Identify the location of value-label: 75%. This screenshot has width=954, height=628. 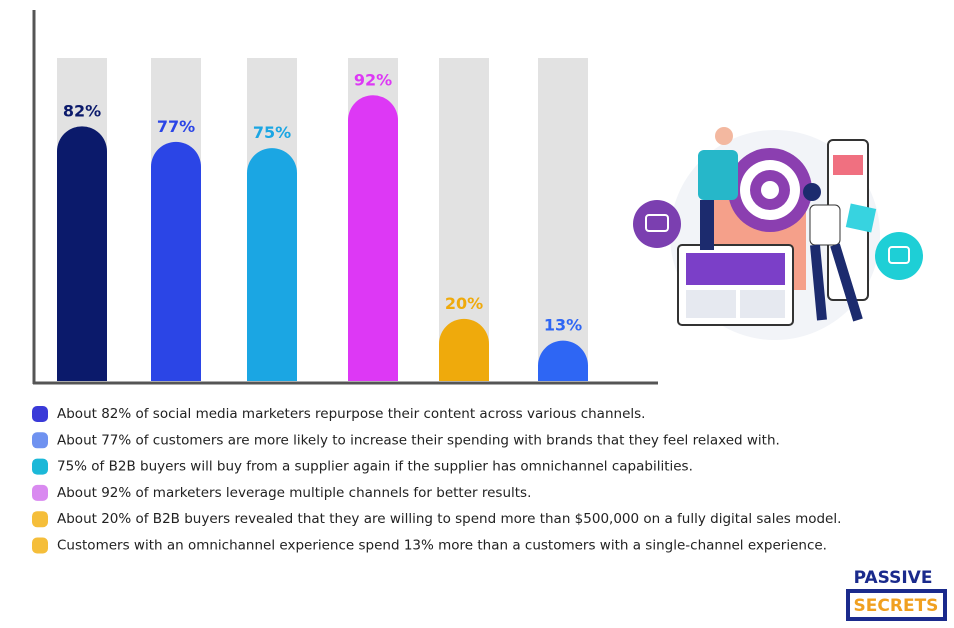
(272, 132).